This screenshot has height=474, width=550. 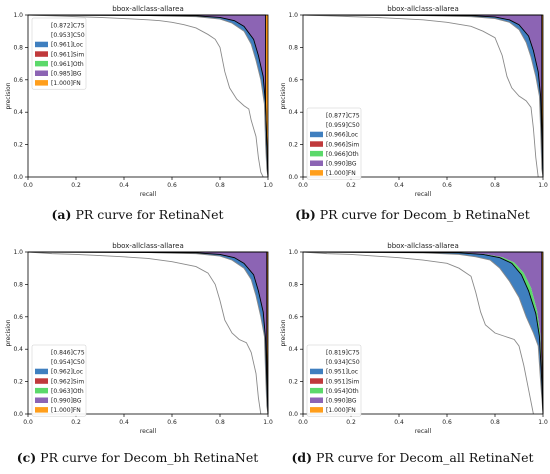 What do you see at coordinates (66, 74) in the screenshot?
I see `legend-label-bg: [0.985]BG` at bounding box center [66, 74].